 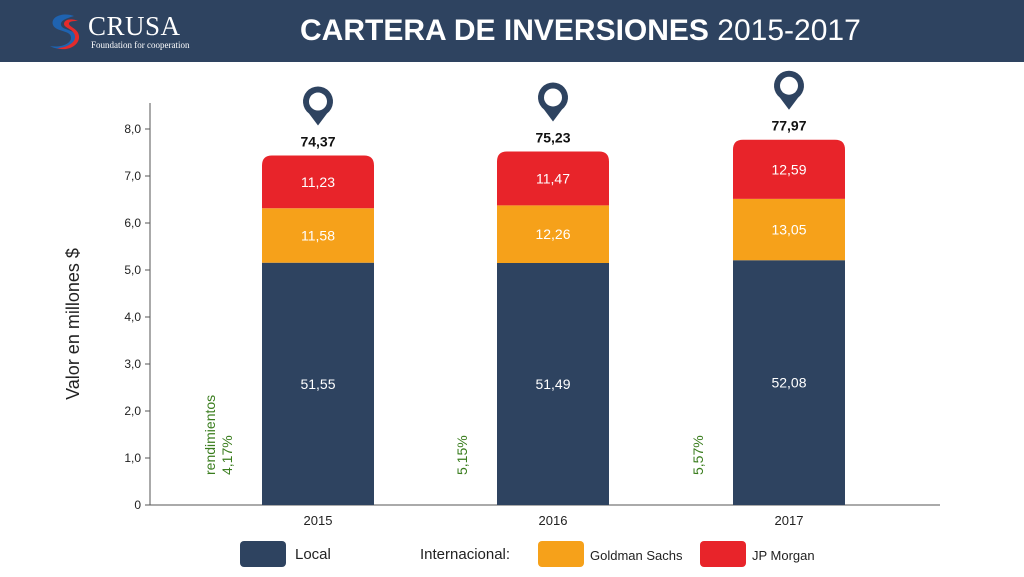 I want to click on segment-value-label: 11,47, so click(x=553, y=178).